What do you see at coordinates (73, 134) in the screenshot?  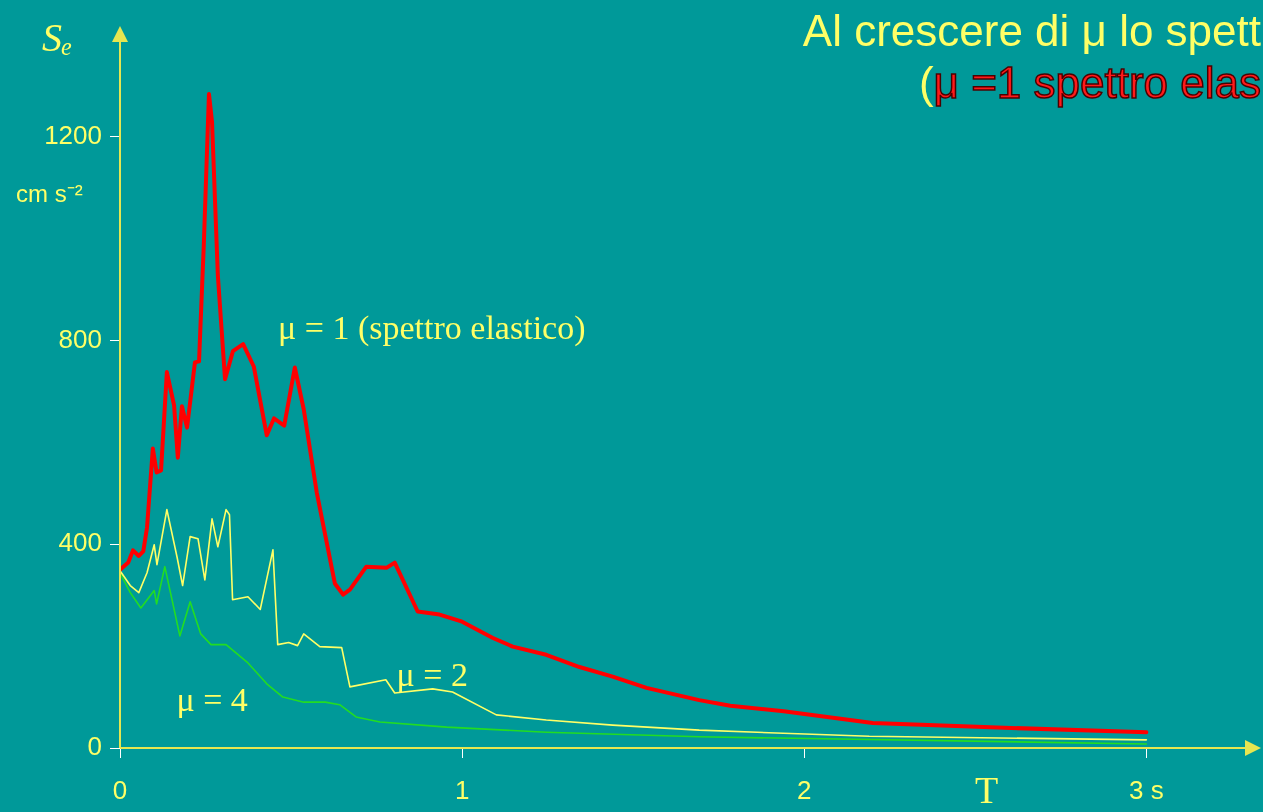 I see `y-tick-label: 1200` at bounding box center [73, 134].